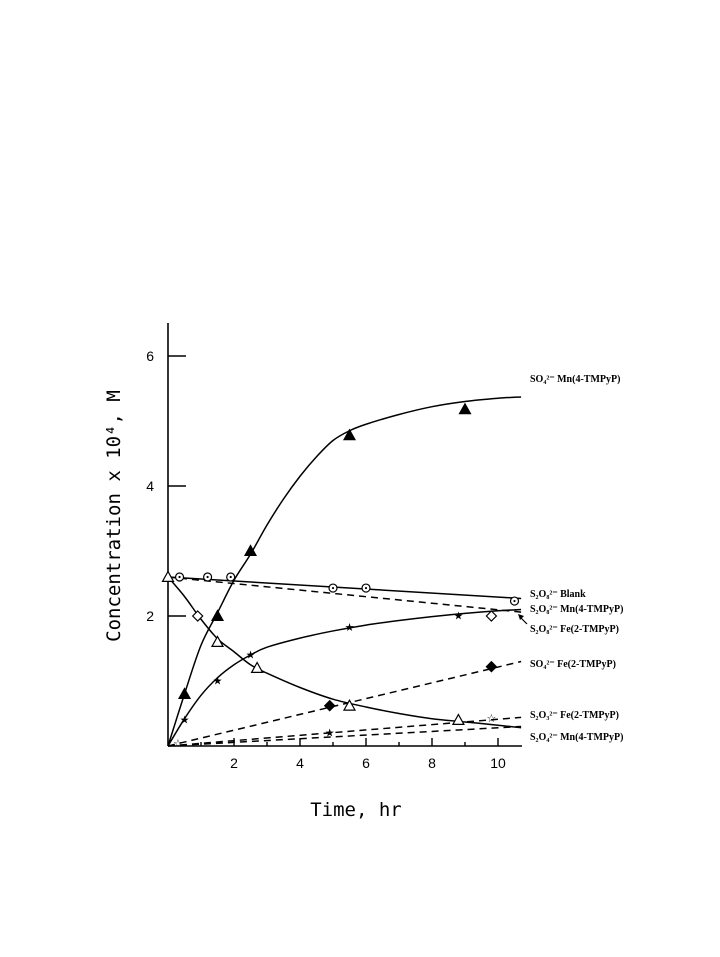 The height and width of the screenshot is (957, 720). Describe the element at coordinates (234, 763) in the screenshot. I see `x-tick-label: 2` at that location.